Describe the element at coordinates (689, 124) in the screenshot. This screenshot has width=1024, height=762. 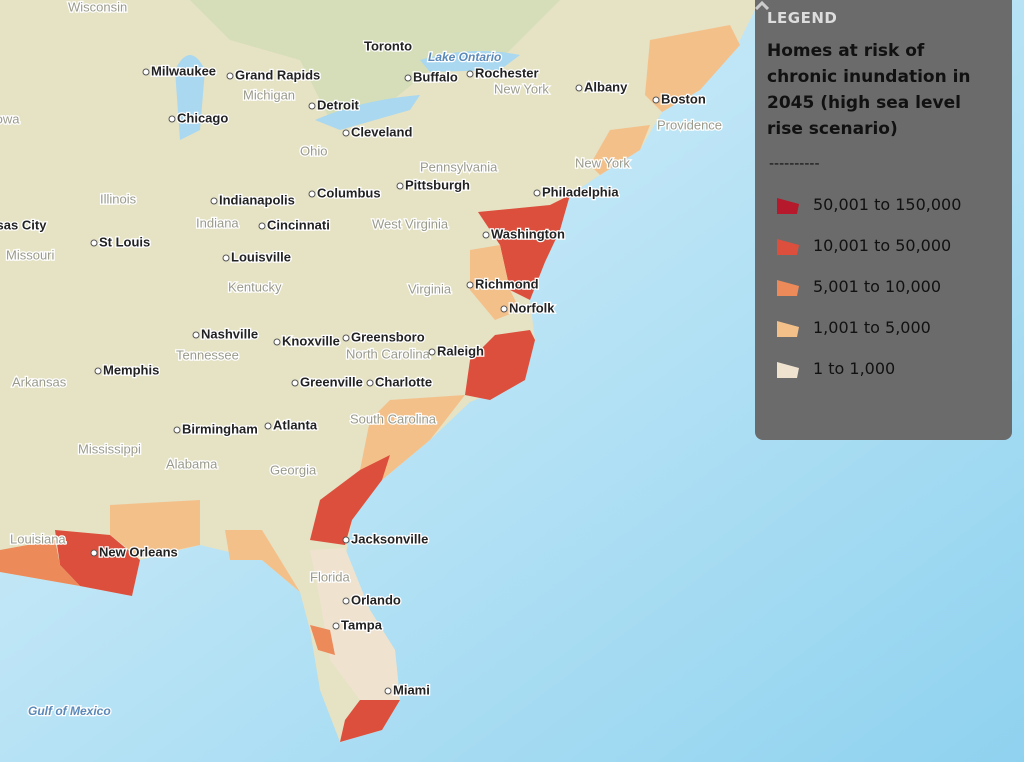
I see `map-label: Providence` at that location.